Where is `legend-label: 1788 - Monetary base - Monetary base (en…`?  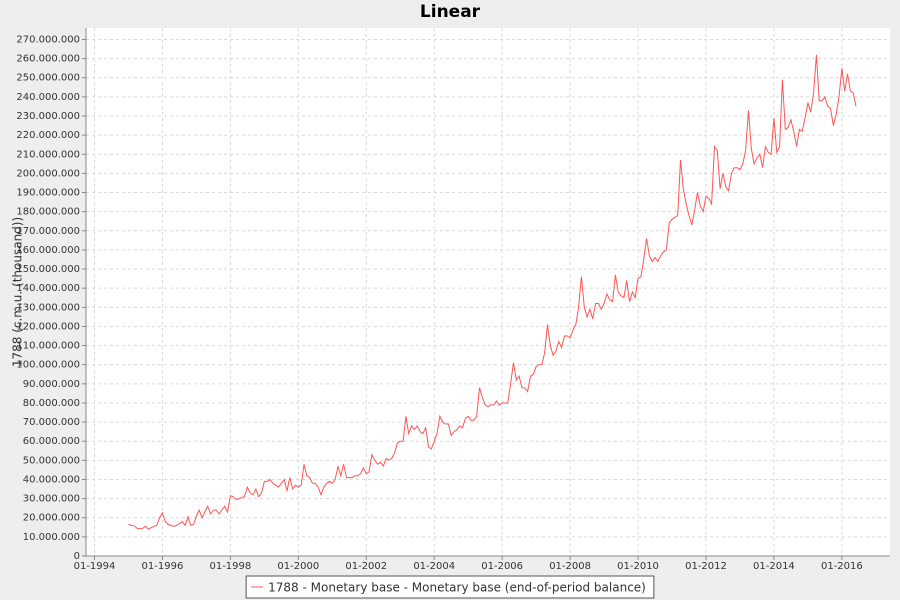
legend-label: 1788 - Monetary base - Monetary base (en… is located at coordinates (457, 588).